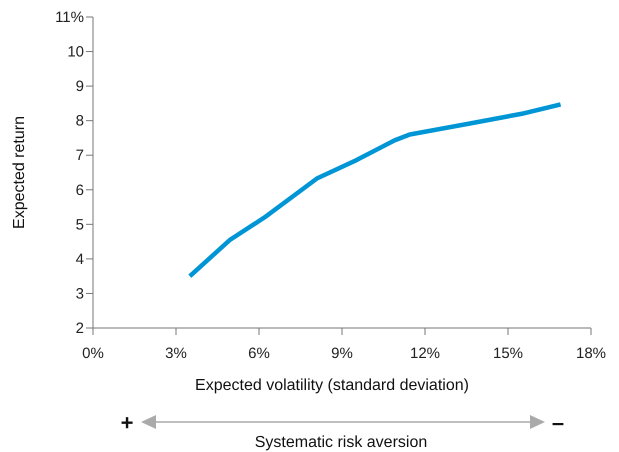  I want to click on x-tick-label: 6%, so click(259, 353).